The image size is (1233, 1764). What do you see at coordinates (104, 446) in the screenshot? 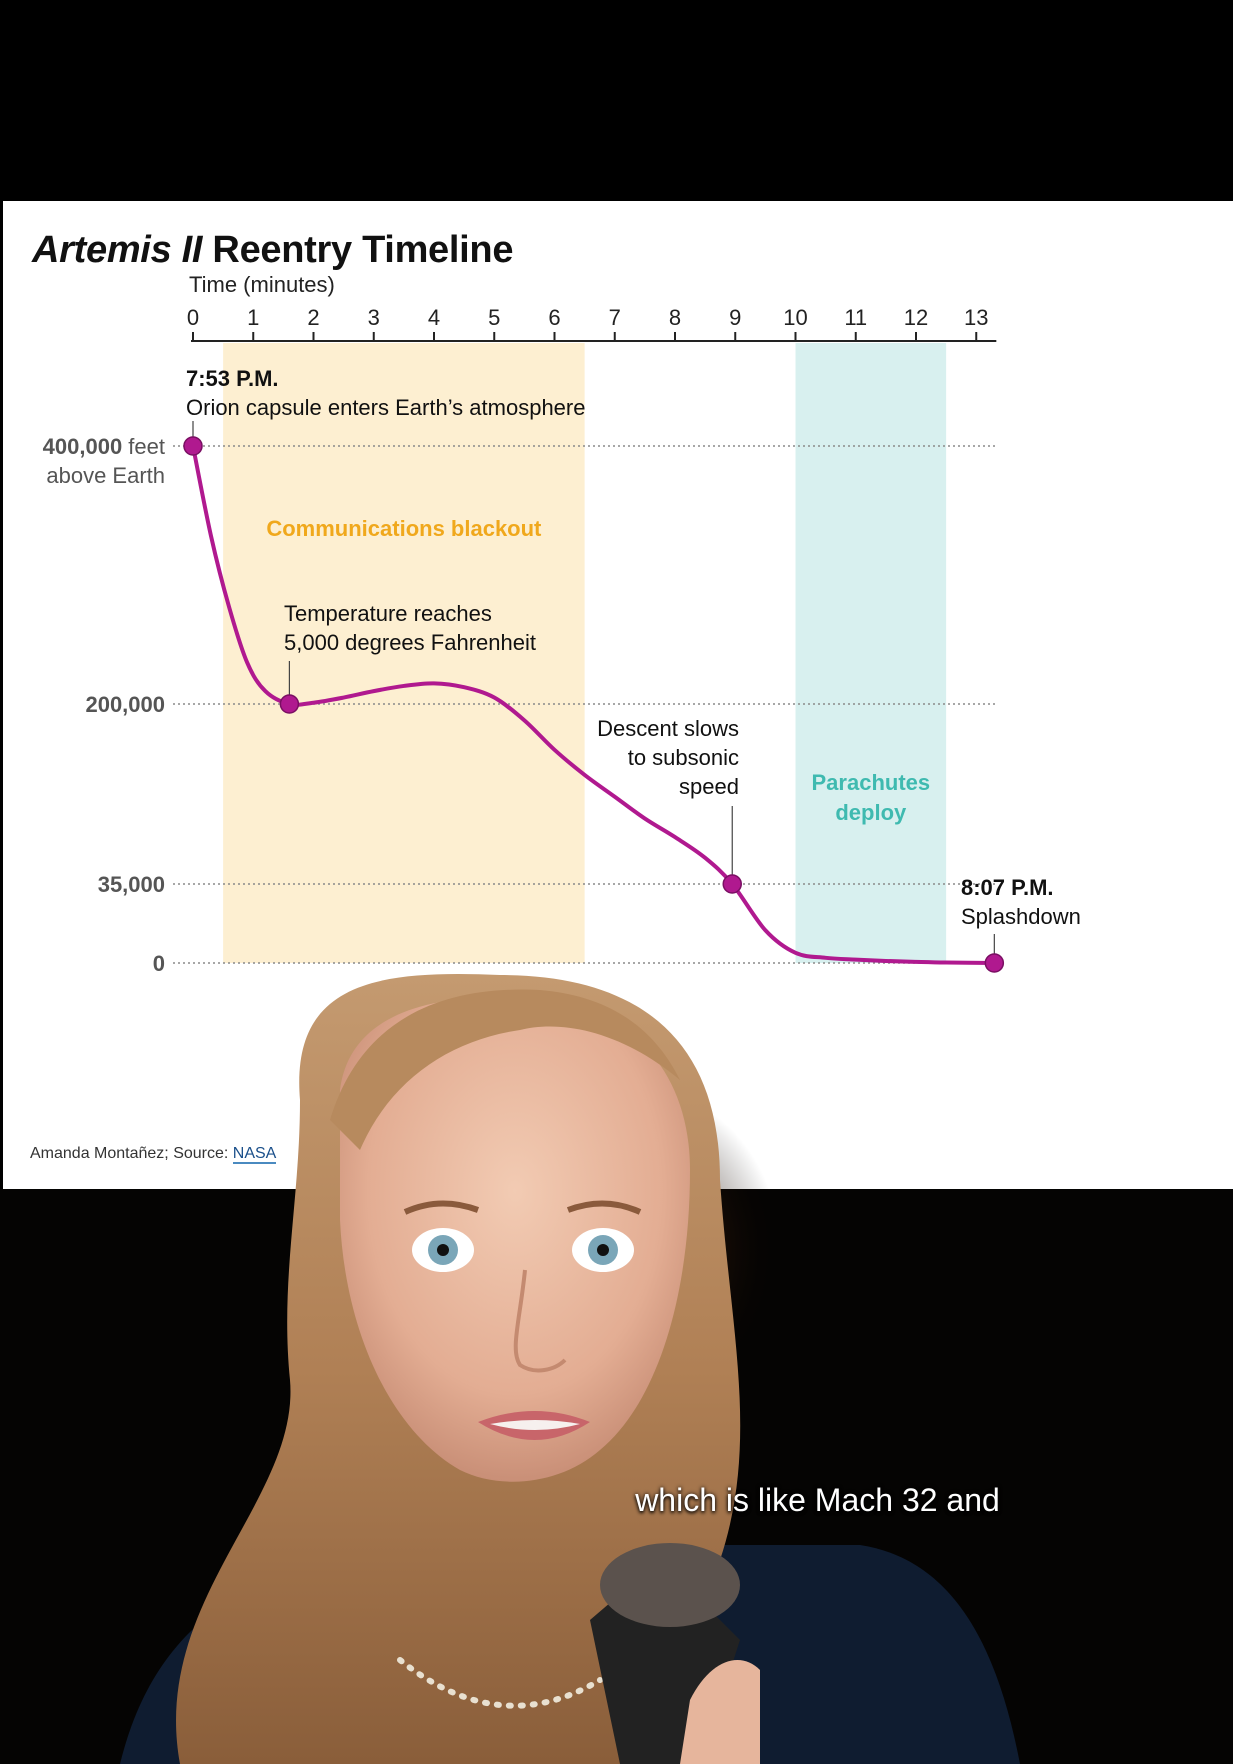
I see `y-tick-label: 400,000 feet` at bounding box center [104, 446].